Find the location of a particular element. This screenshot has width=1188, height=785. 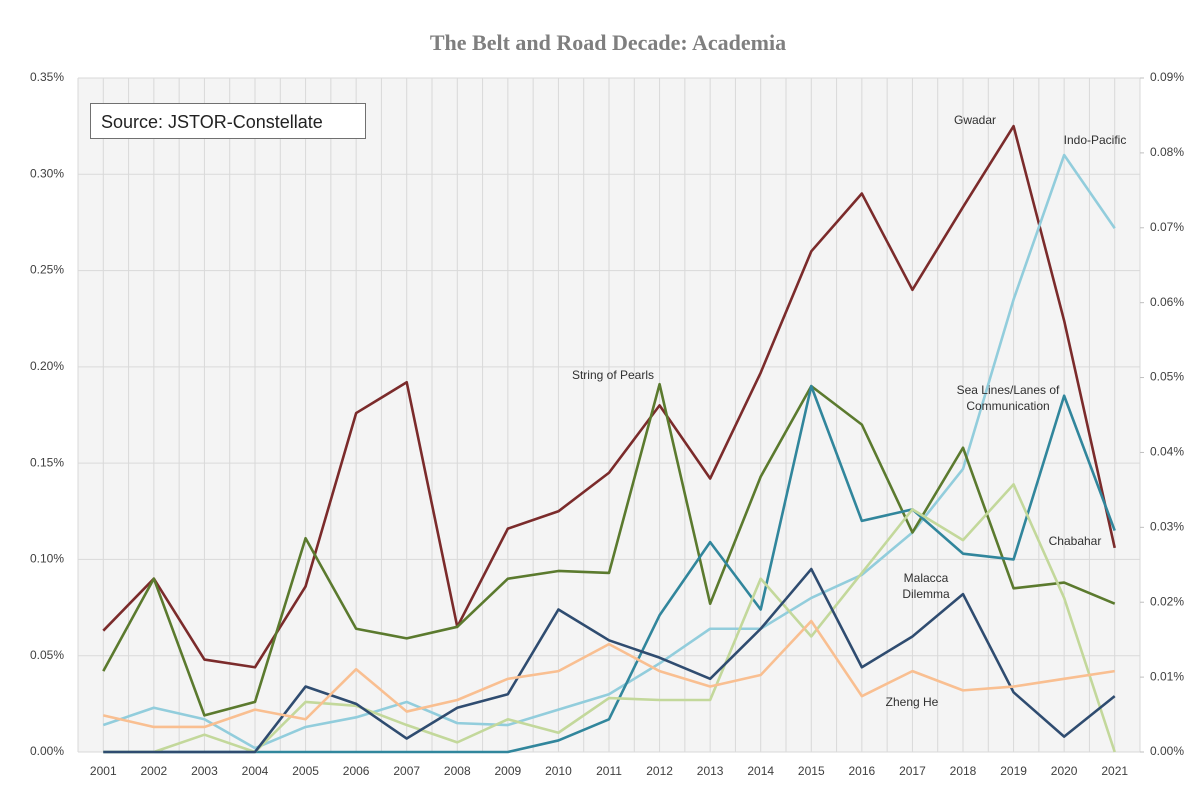

y2-tick-label: 0.06% is located at coordinates (1167, 302).